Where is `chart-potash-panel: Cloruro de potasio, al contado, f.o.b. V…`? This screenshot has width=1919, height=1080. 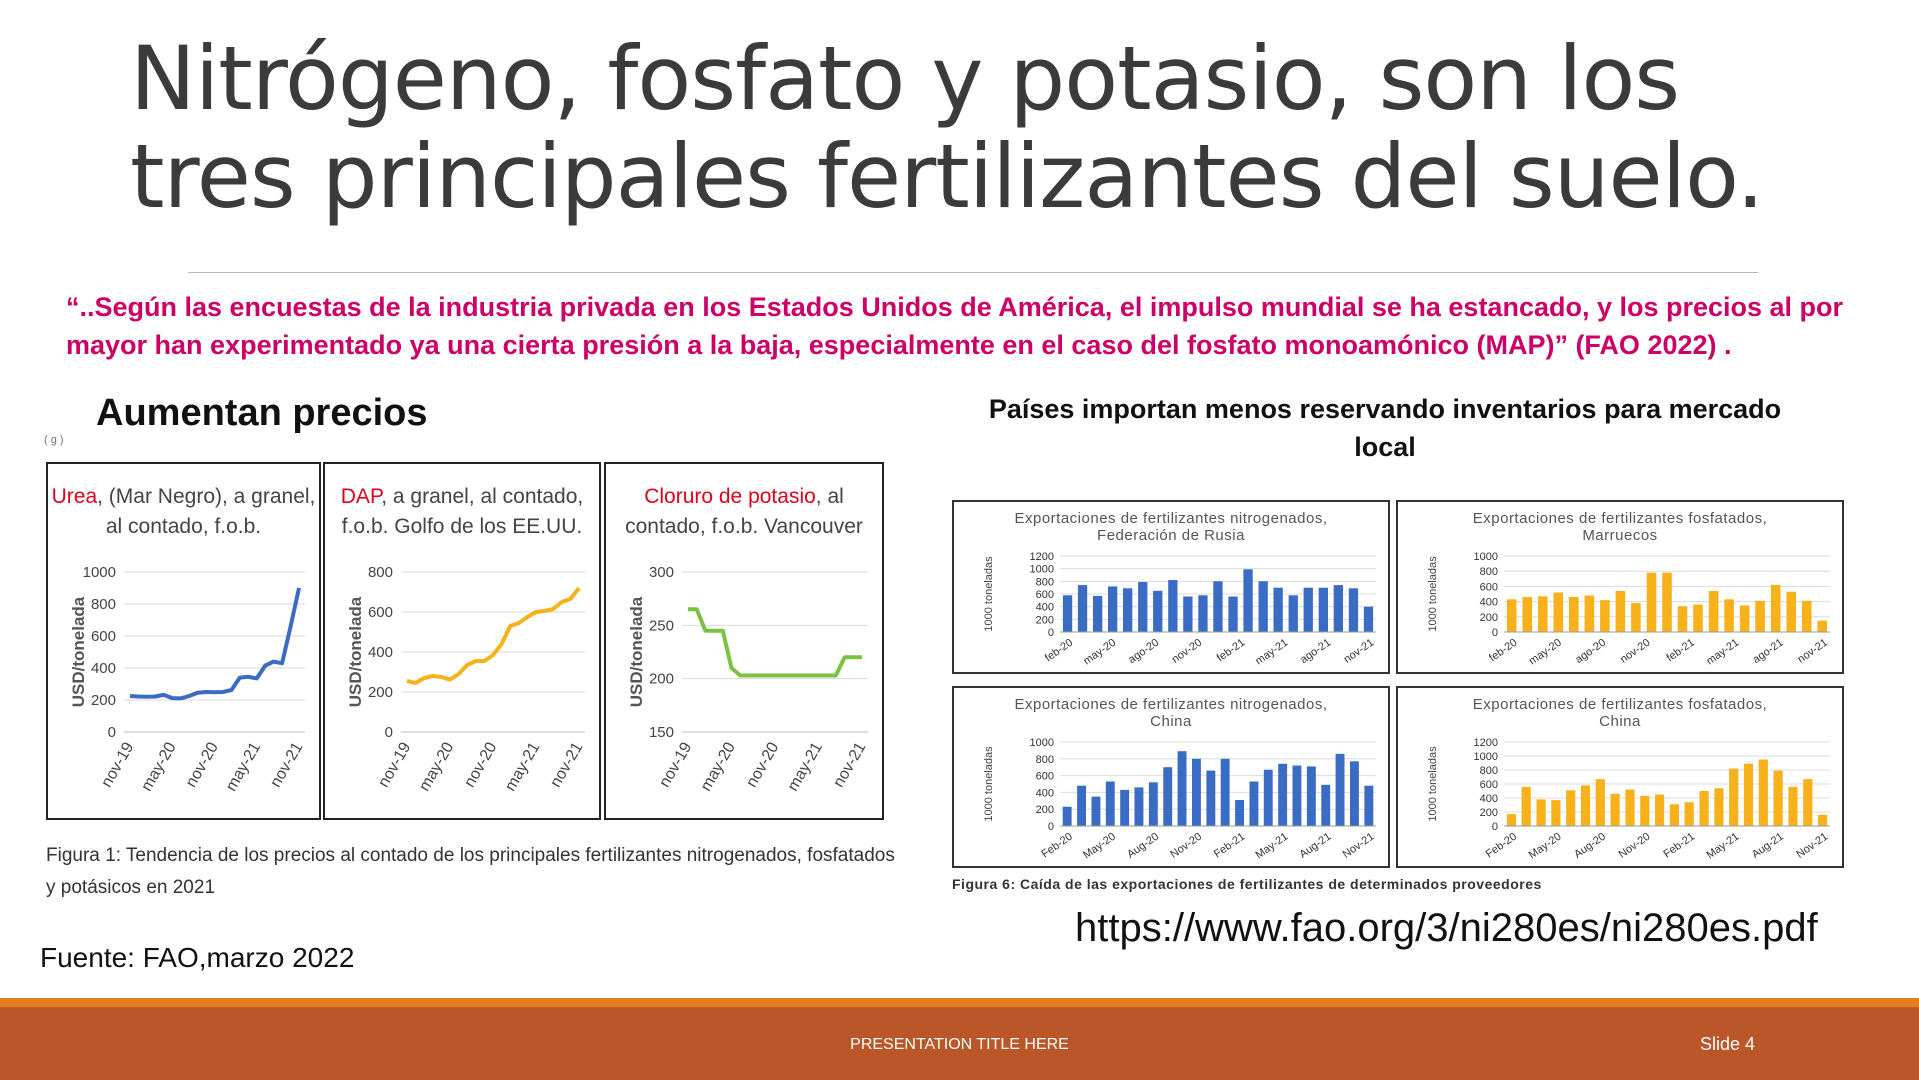
chart-potash-panel: Cloruro de potasio, al contado, f.o.b. V… is located at coordinates (744, 641).